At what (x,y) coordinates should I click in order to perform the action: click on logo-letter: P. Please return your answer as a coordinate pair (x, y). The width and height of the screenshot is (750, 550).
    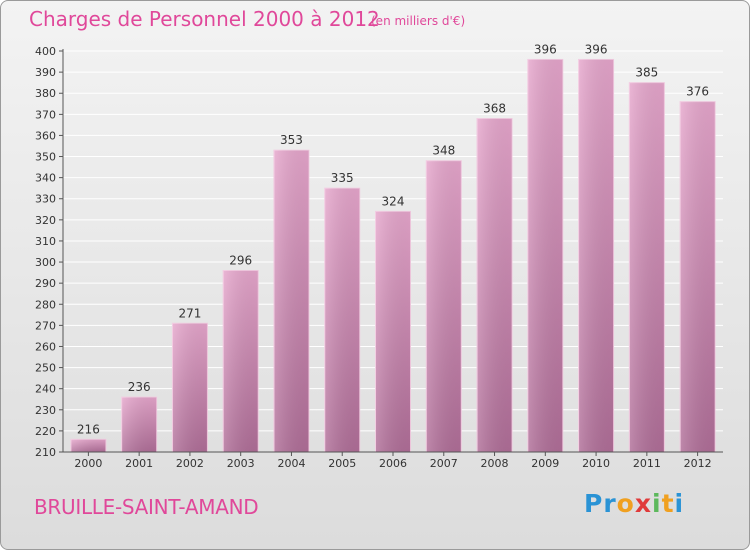
    Looking at the image, I should click on (594, 503).